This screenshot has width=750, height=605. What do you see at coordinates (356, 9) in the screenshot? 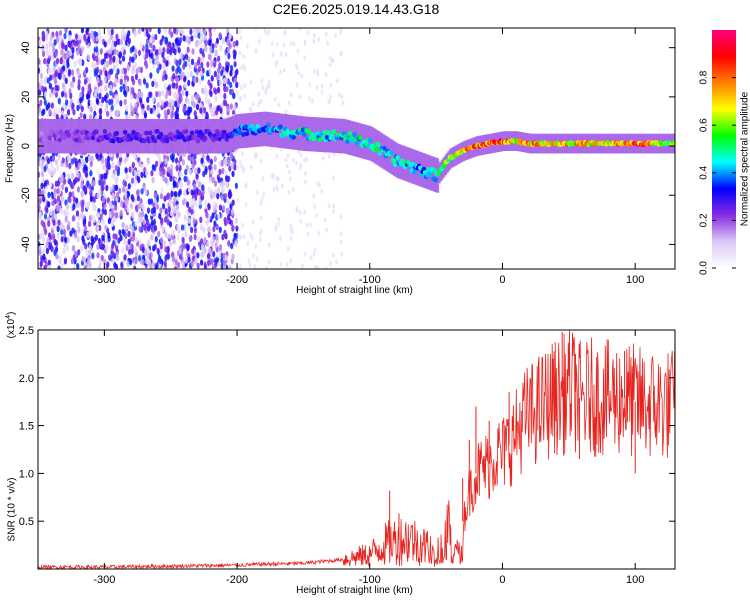
I see `figure-title: C2E6.2025.019.14.43.G18` at bounding box center [356, 9].